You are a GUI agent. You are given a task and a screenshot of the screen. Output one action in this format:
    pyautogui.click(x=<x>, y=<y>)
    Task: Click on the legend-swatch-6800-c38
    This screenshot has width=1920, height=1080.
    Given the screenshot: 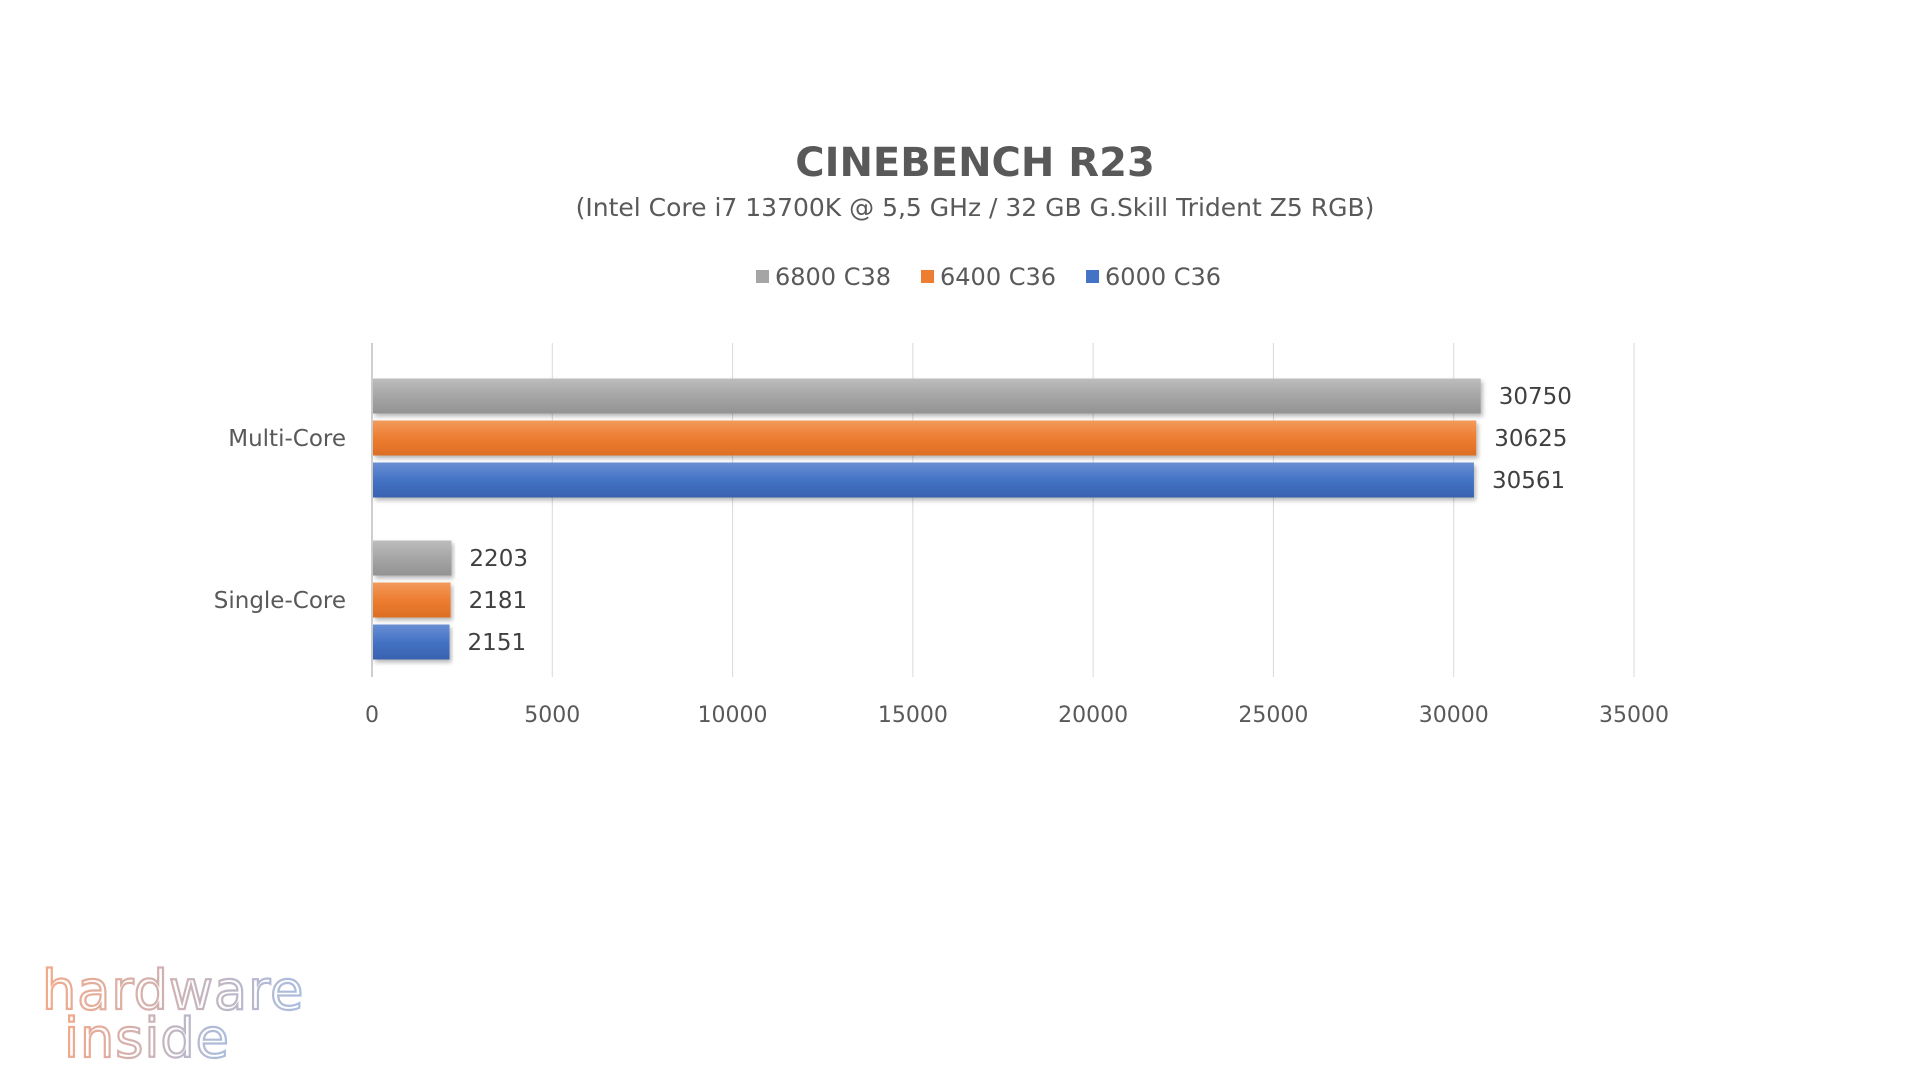 What is the action you would take?
    pyautogui.click(x=762, y=276)
    